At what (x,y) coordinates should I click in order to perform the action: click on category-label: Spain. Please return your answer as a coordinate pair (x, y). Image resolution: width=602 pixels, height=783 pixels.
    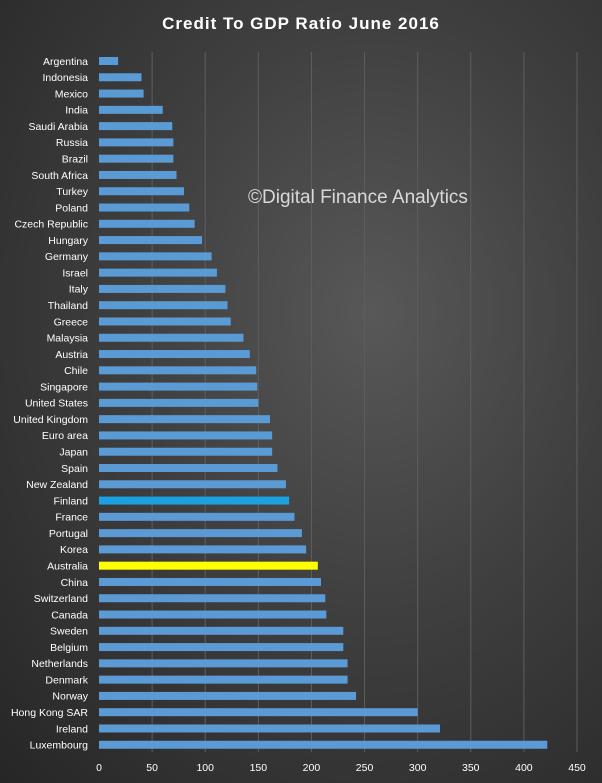
    Looking at the image, I should click on (74, 469).